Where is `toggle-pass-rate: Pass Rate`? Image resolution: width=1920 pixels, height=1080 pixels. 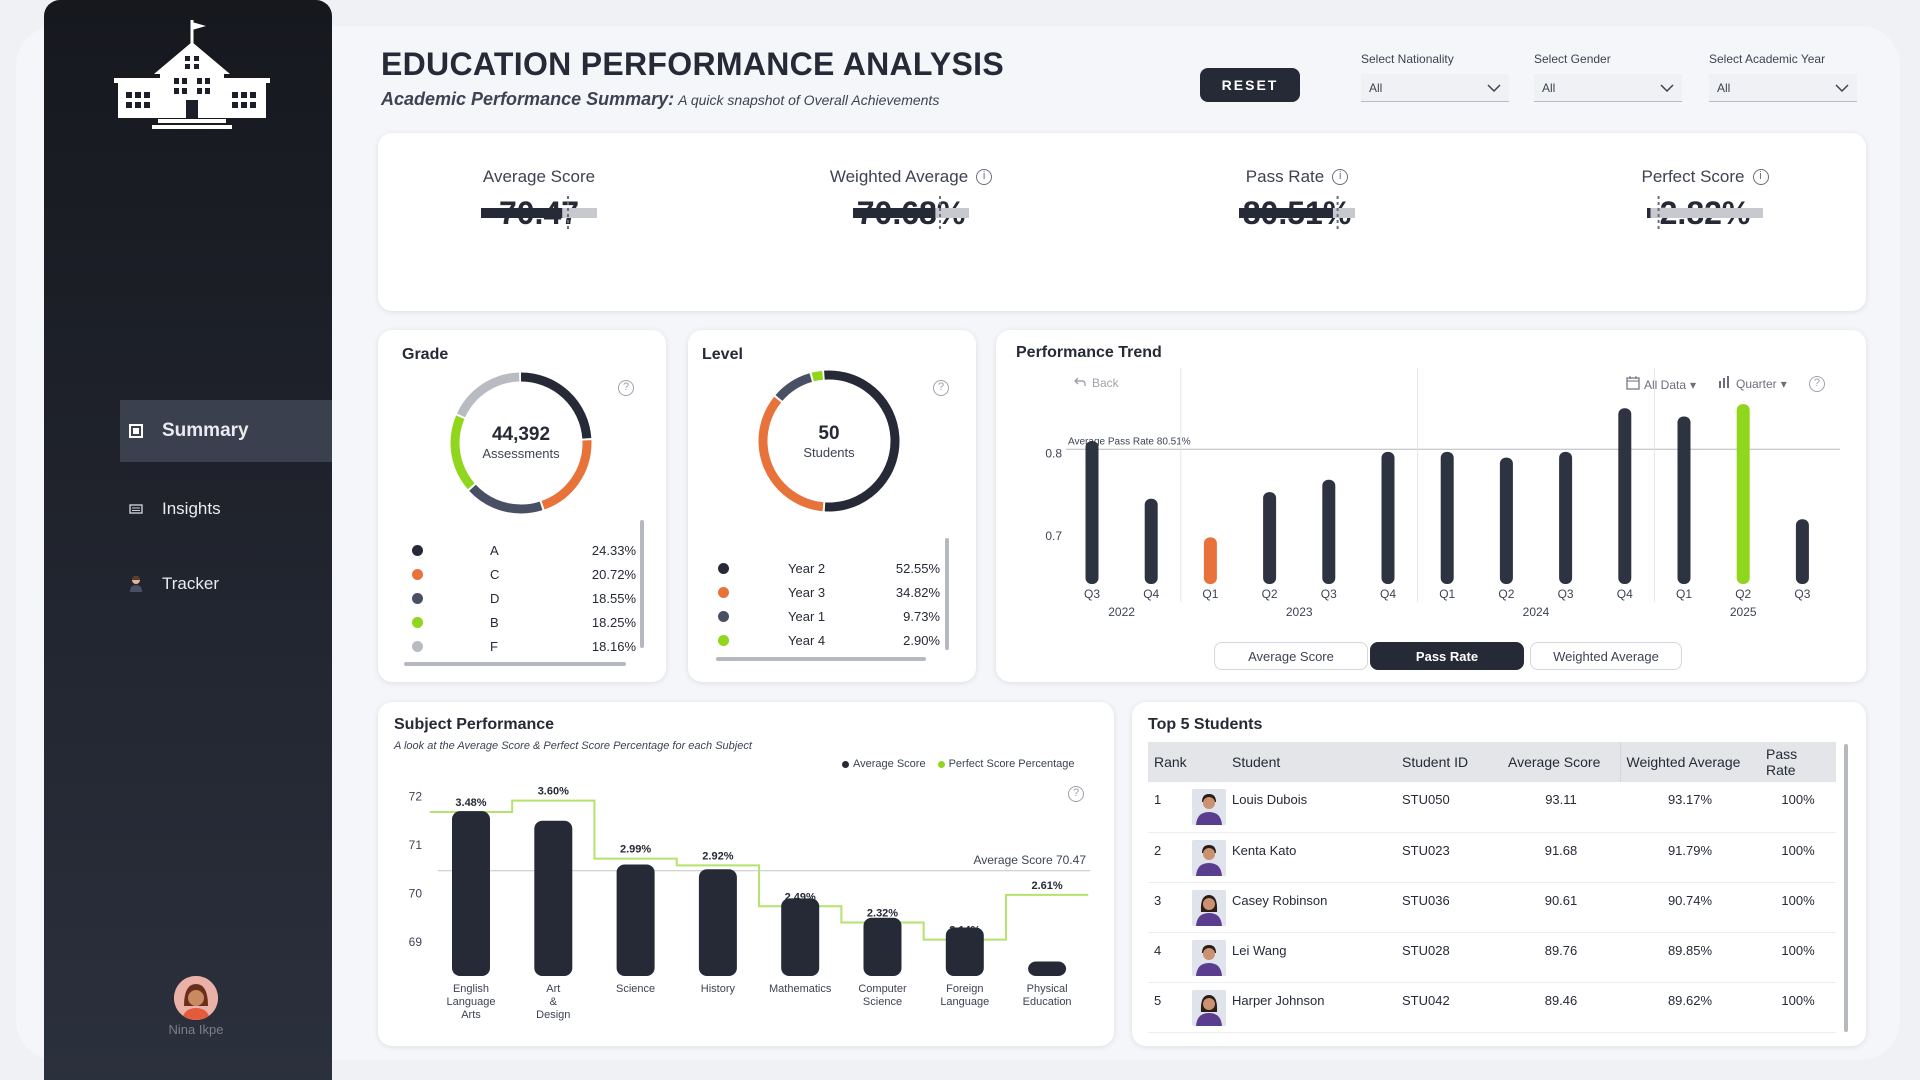 toggle-pass-rate: Pass Rate is located at coordinates (1447, 656).